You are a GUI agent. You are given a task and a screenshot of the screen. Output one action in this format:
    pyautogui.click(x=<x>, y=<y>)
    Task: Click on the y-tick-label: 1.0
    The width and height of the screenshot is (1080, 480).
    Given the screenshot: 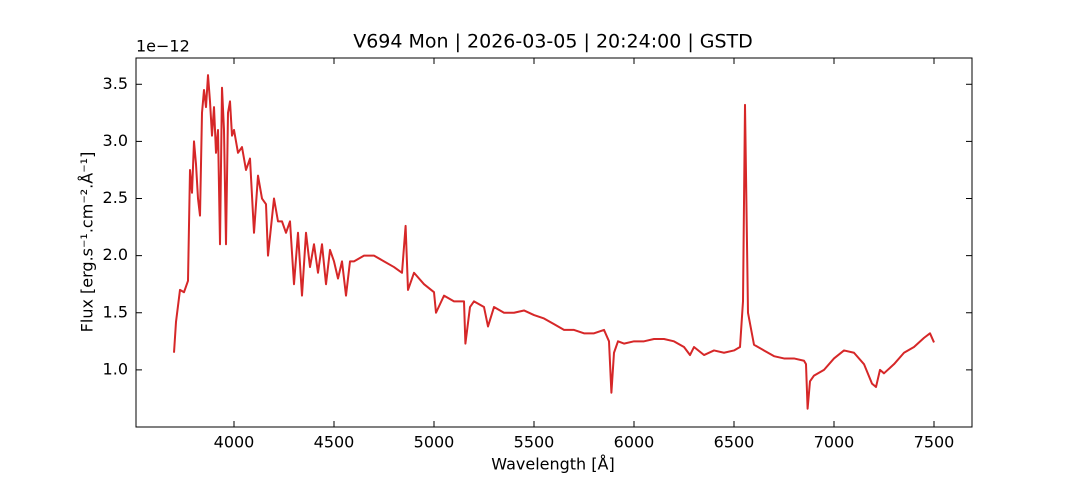 What is the action you would take?
    pyautogui.click(x=115, y=368)
    